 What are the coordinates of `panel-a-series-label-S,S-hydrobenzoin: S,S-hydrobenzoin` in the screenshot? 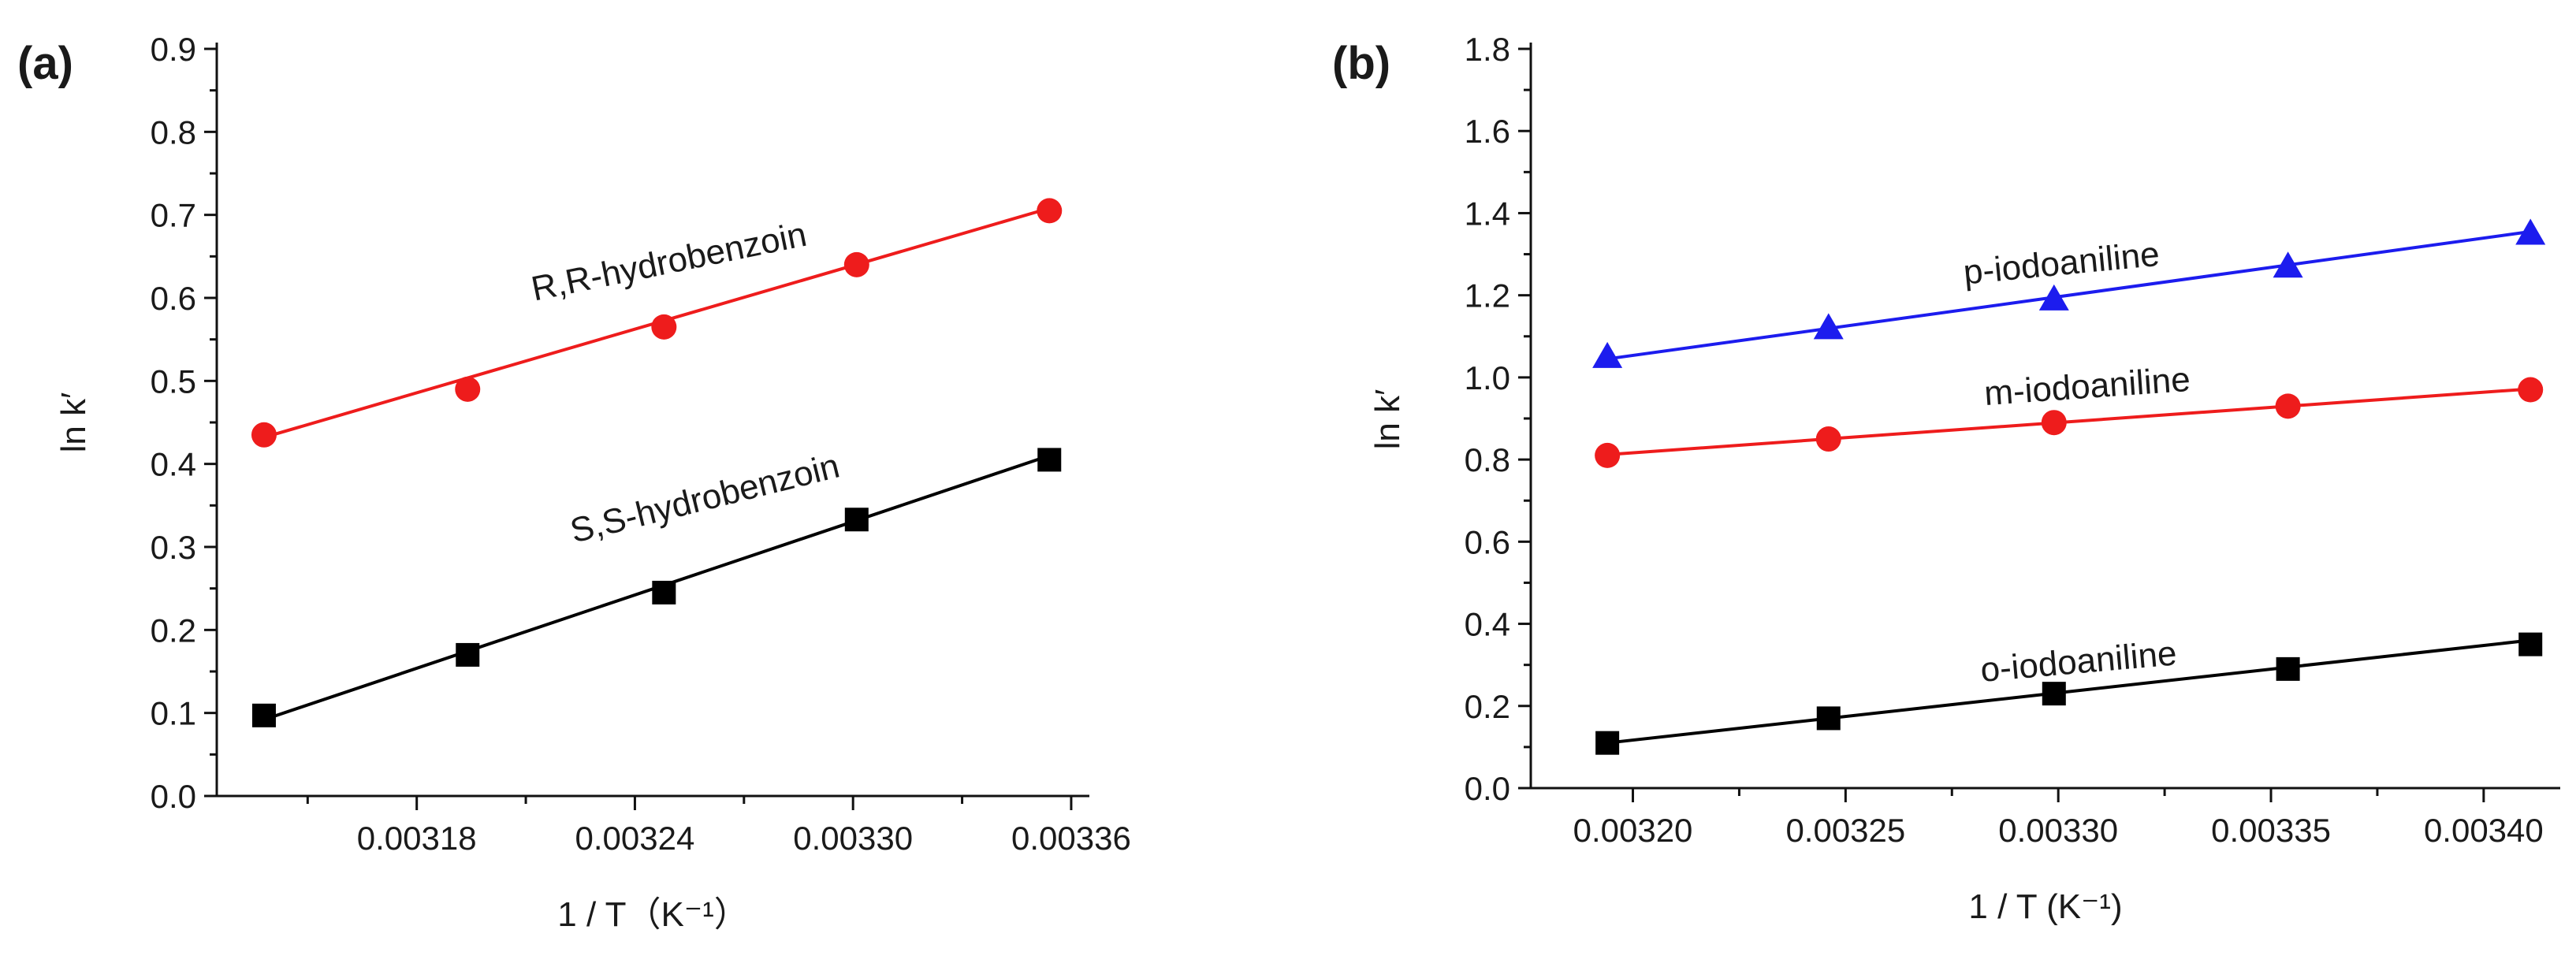 It's located at (705, 498).